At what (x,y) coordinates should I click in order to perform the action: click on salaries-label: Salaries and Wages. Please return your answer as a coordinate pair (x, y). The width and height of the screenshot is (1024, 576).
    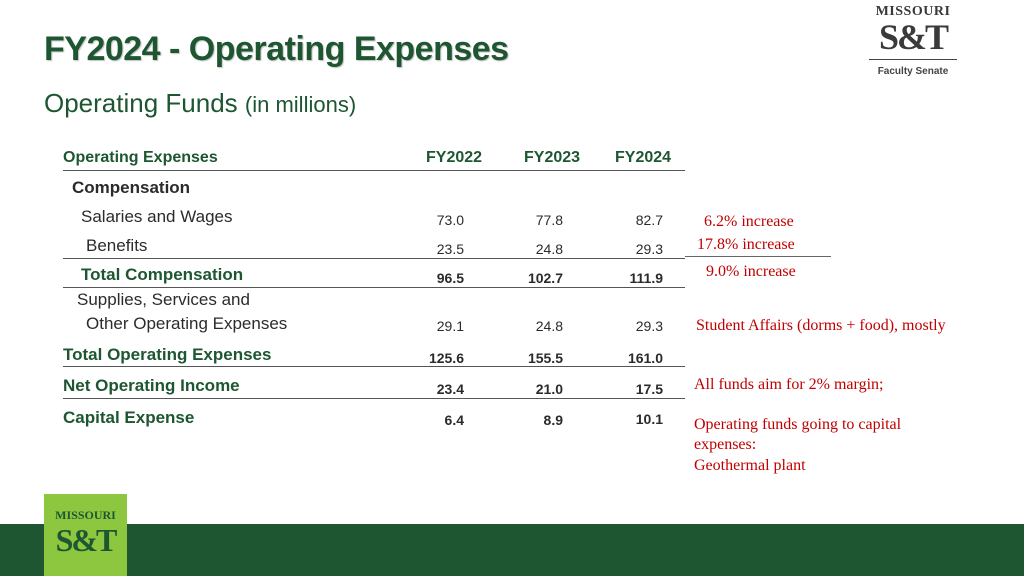
    Looking at the image, I should click on (157, 216).